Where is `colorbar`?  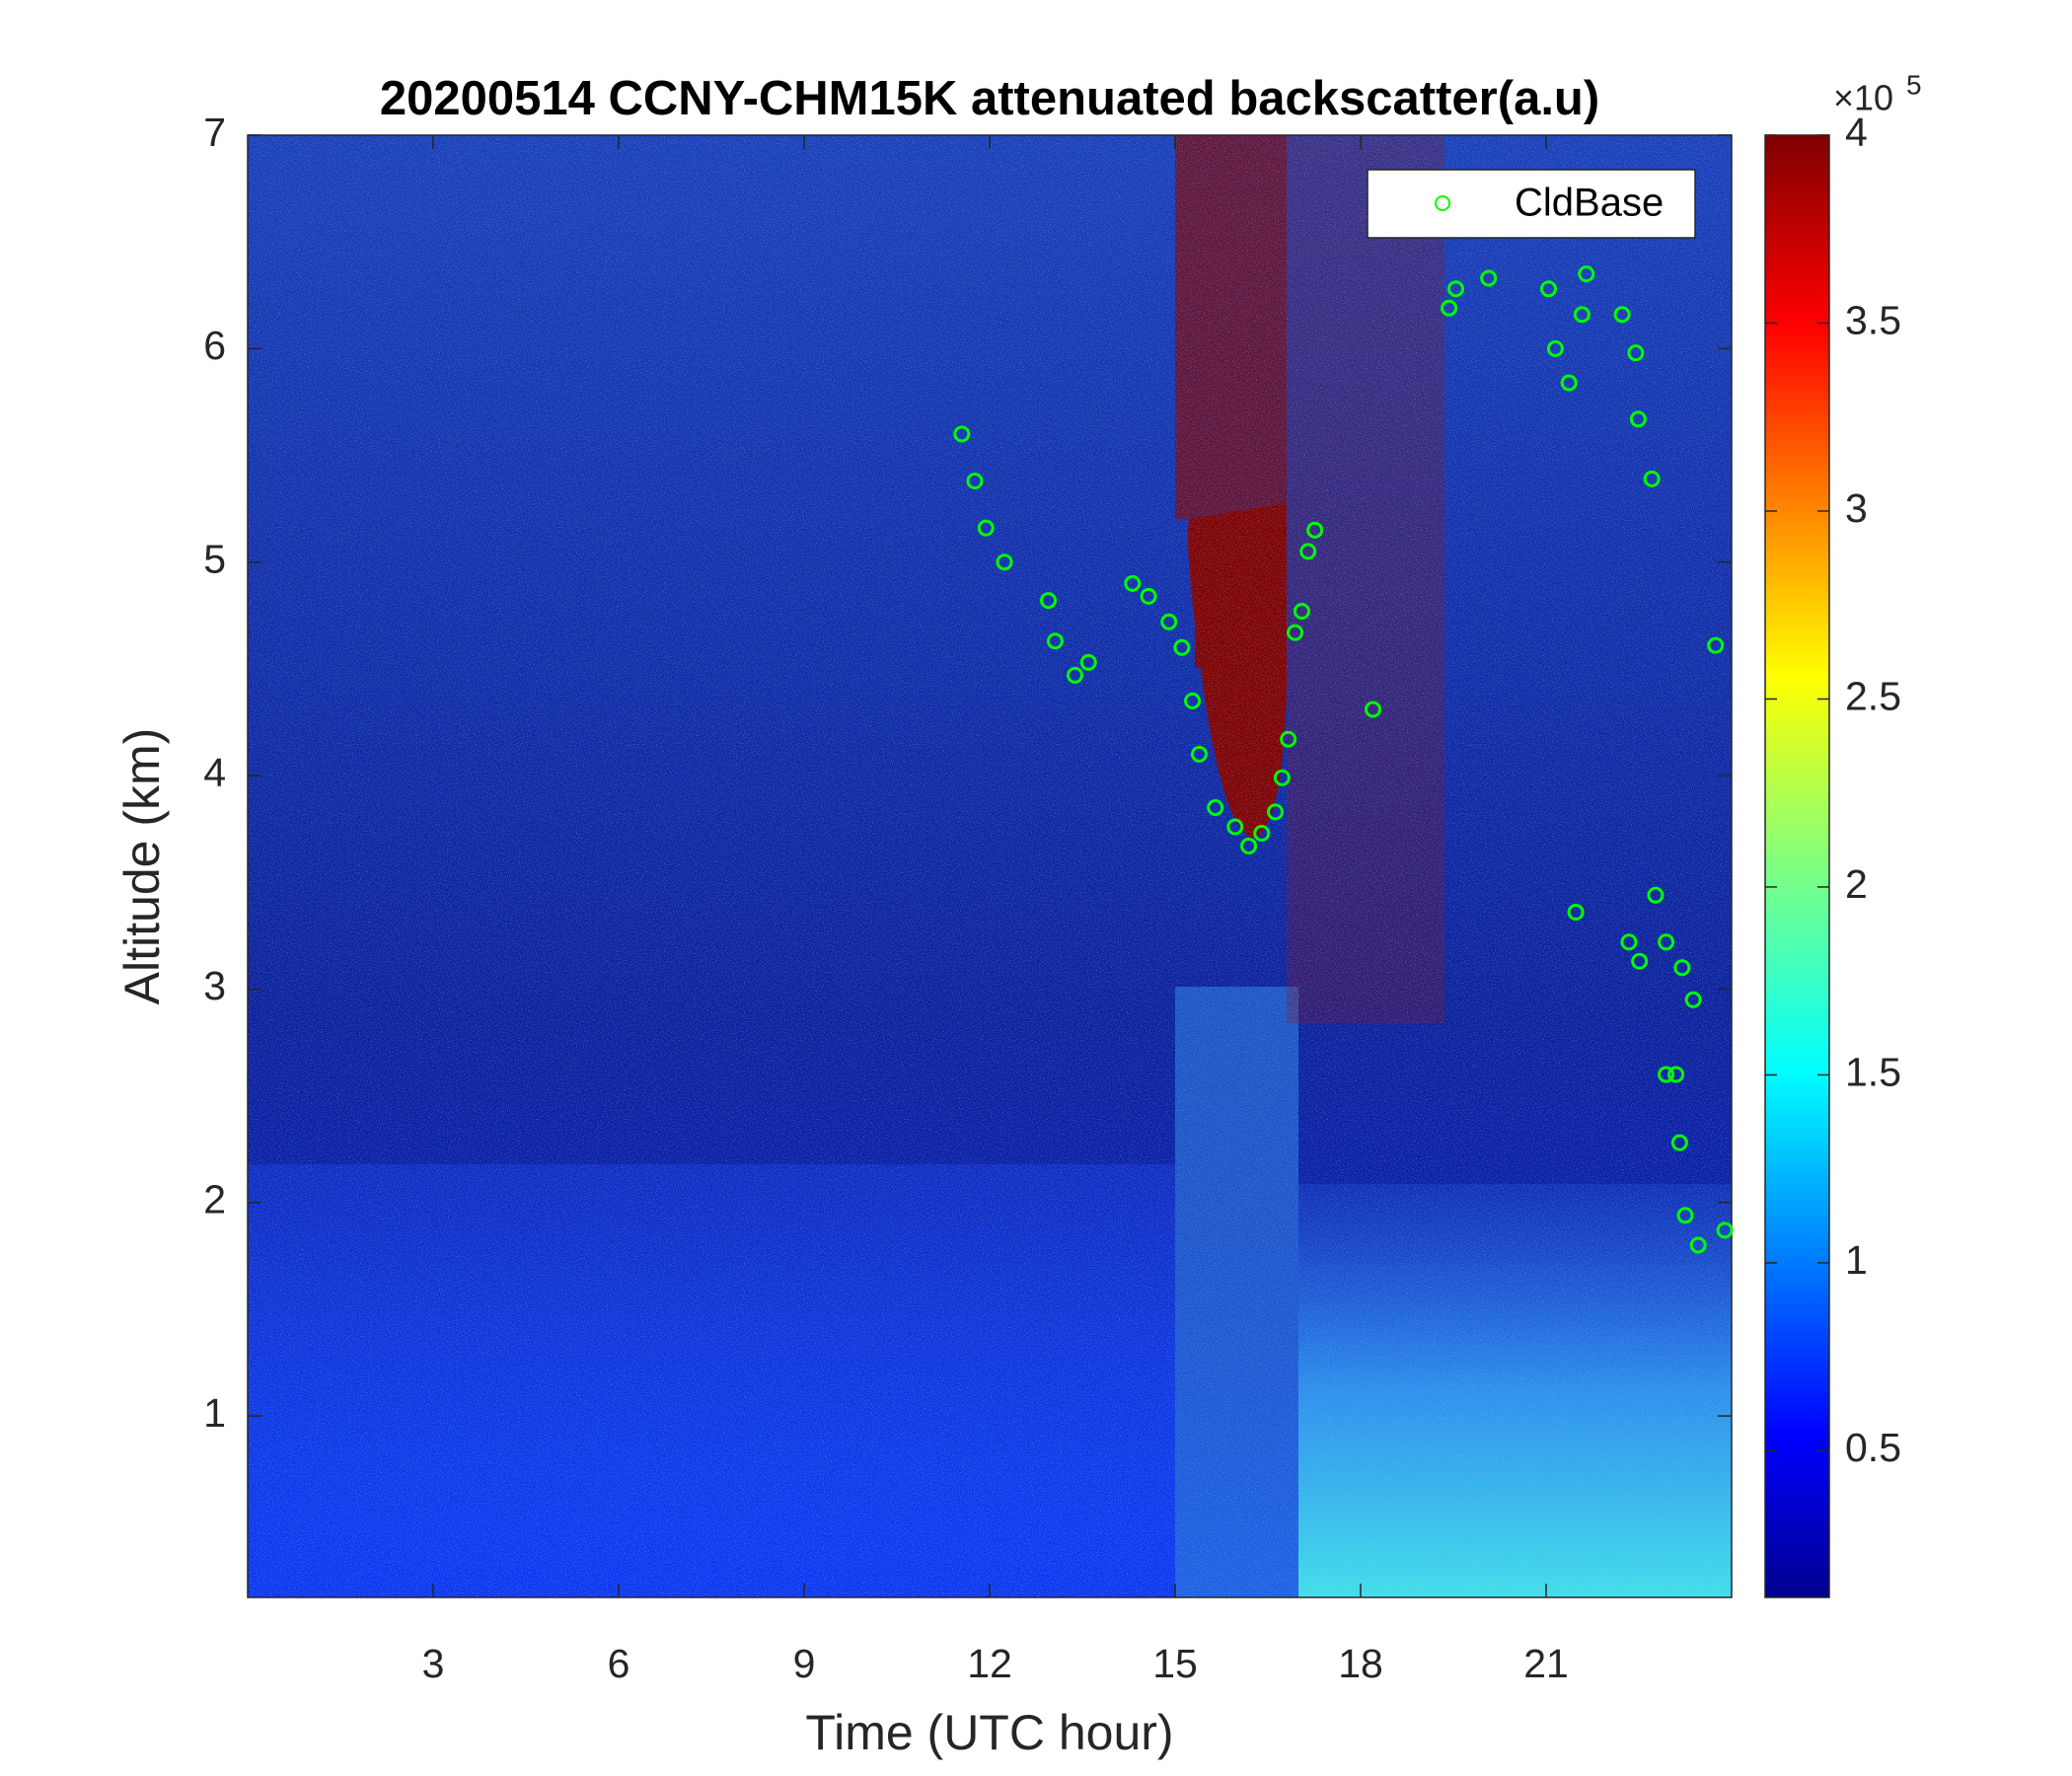
colorbar is located at coordinates (1797, 866).